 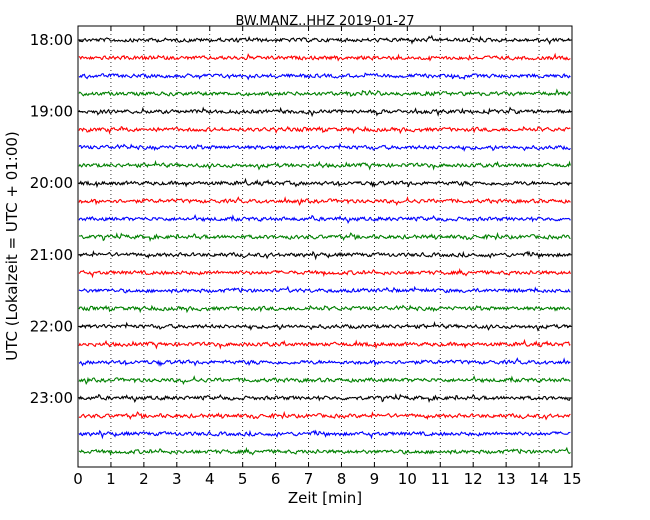 What do you see at coordinates (51, 40) in the screenshot?
I see `y-tick-label-0: 18:00` at bounding box center [51, 40].